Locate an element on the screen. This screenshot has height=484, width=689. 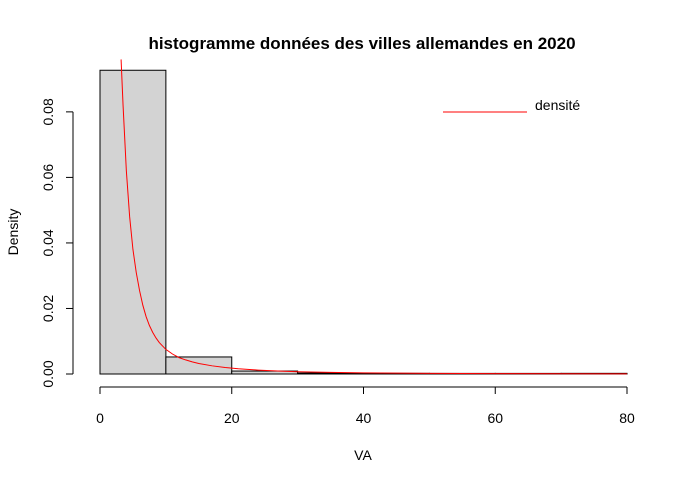
x-tick-label: 60 is located at coordinates (495, 418).